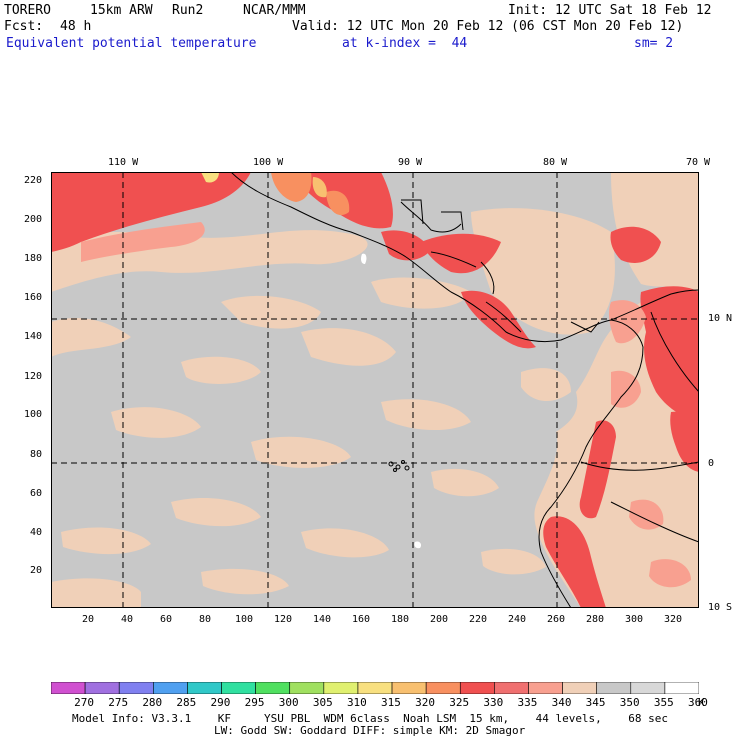 This screenshot has height=740, width=740. What do you see at coordinates (166, 619) in the screenshot?
I see `x-tick: 60` at bounding box center [166, 619].